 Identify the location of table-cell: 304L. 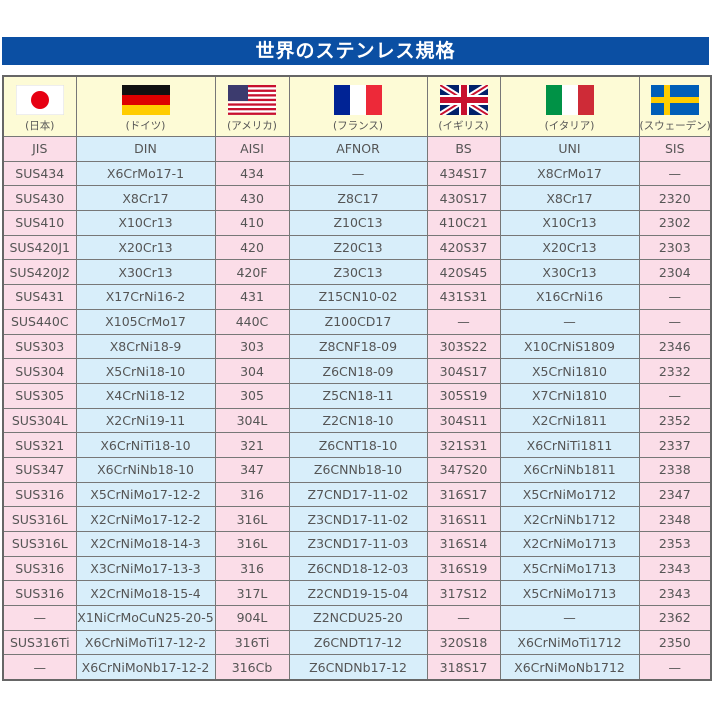
(252, 420).